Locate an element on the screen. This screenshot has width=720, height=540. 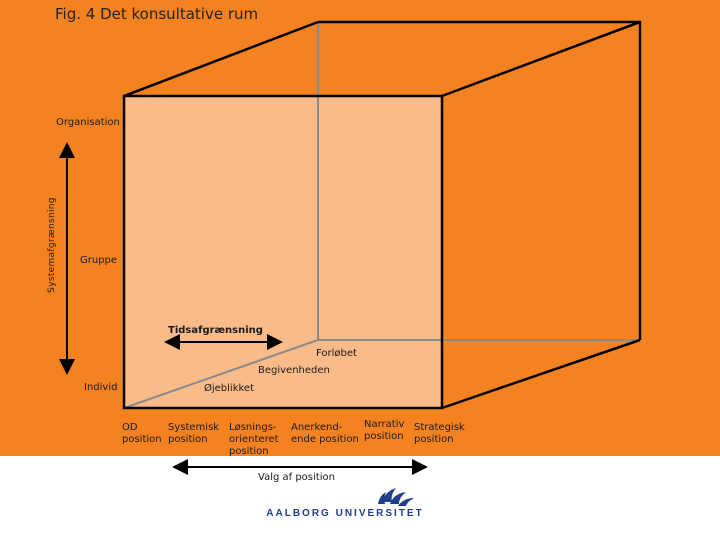
position-anerkendende-line2: ende position is located at coordinates (325, 439).